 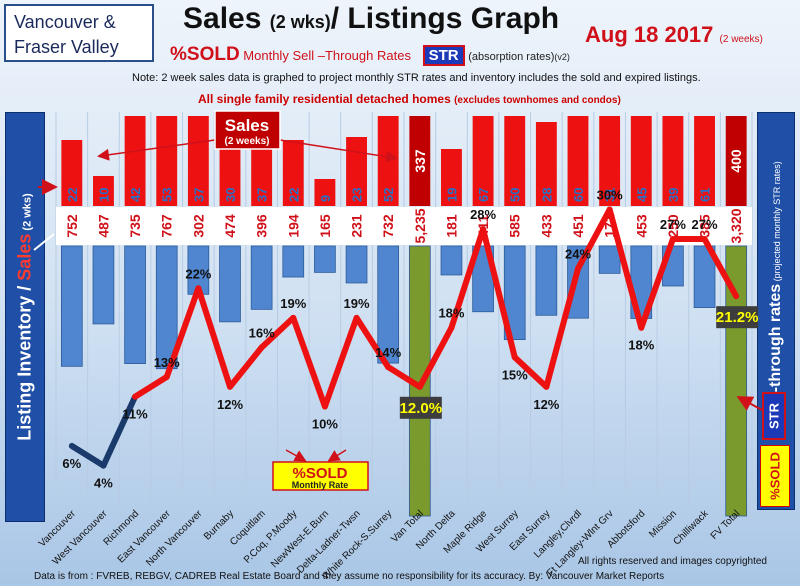 I want to click on str-label: 12.0%, so click(x=421, y=408).